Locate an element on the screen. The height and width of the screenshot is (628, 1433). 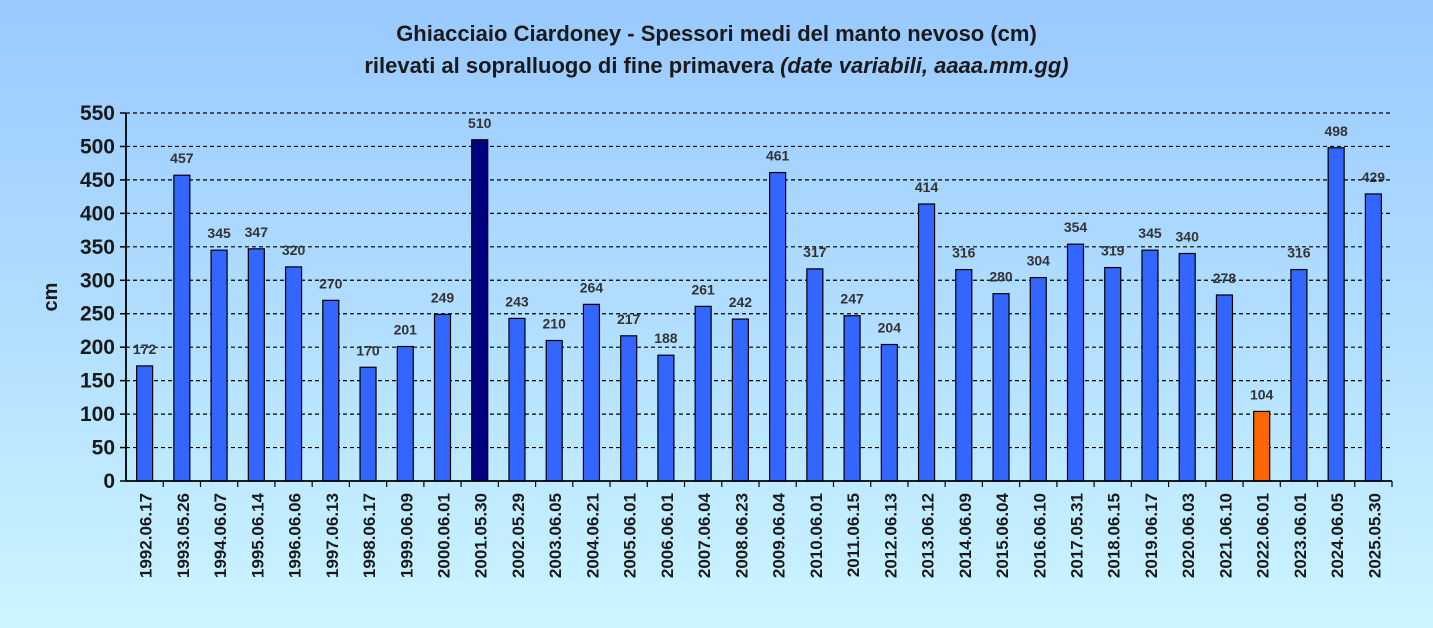
x-tick-label: 2019.06.17 is located at coordinates (1151, 535).